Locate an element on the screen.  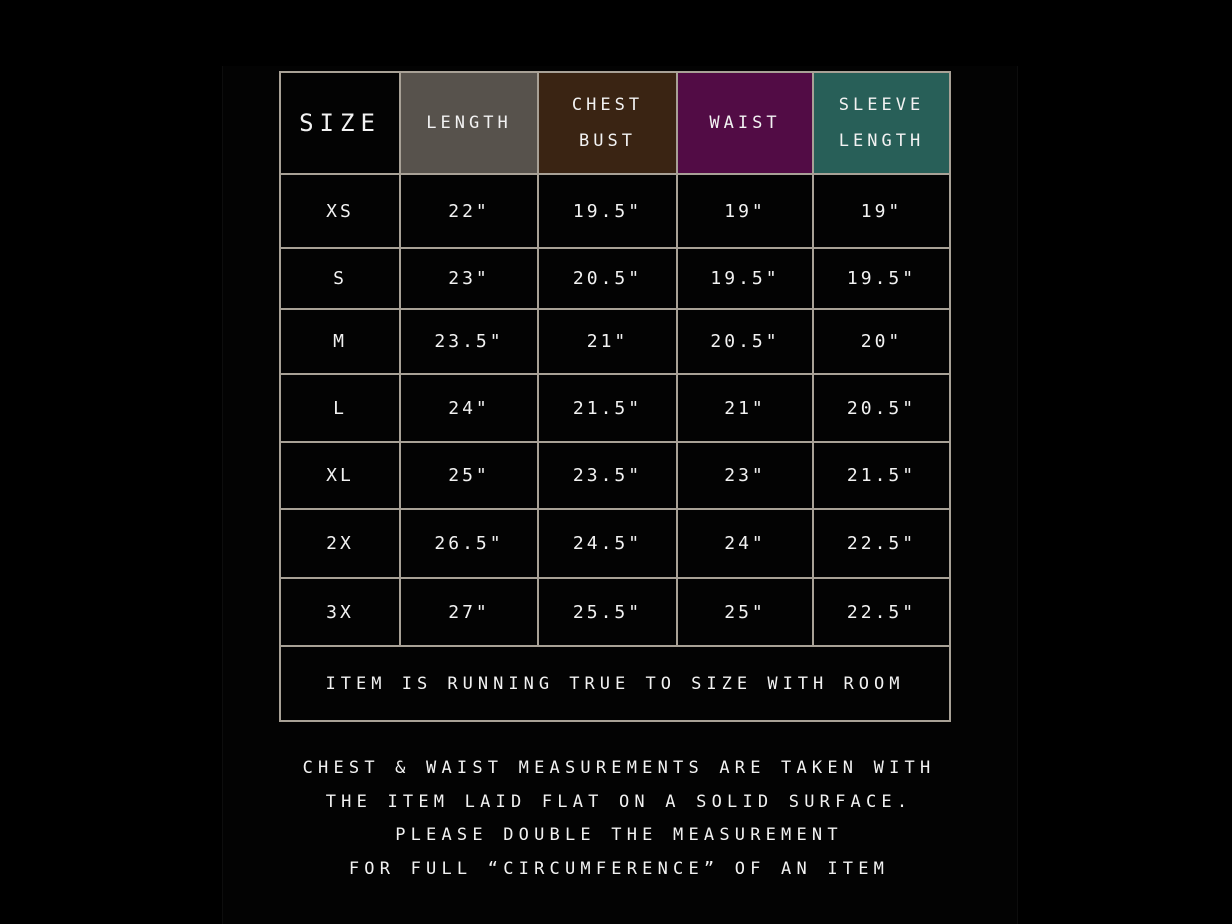
table-row: S 23" 20.5" 19.5" 19.5" is located at coordinates (615, 278).